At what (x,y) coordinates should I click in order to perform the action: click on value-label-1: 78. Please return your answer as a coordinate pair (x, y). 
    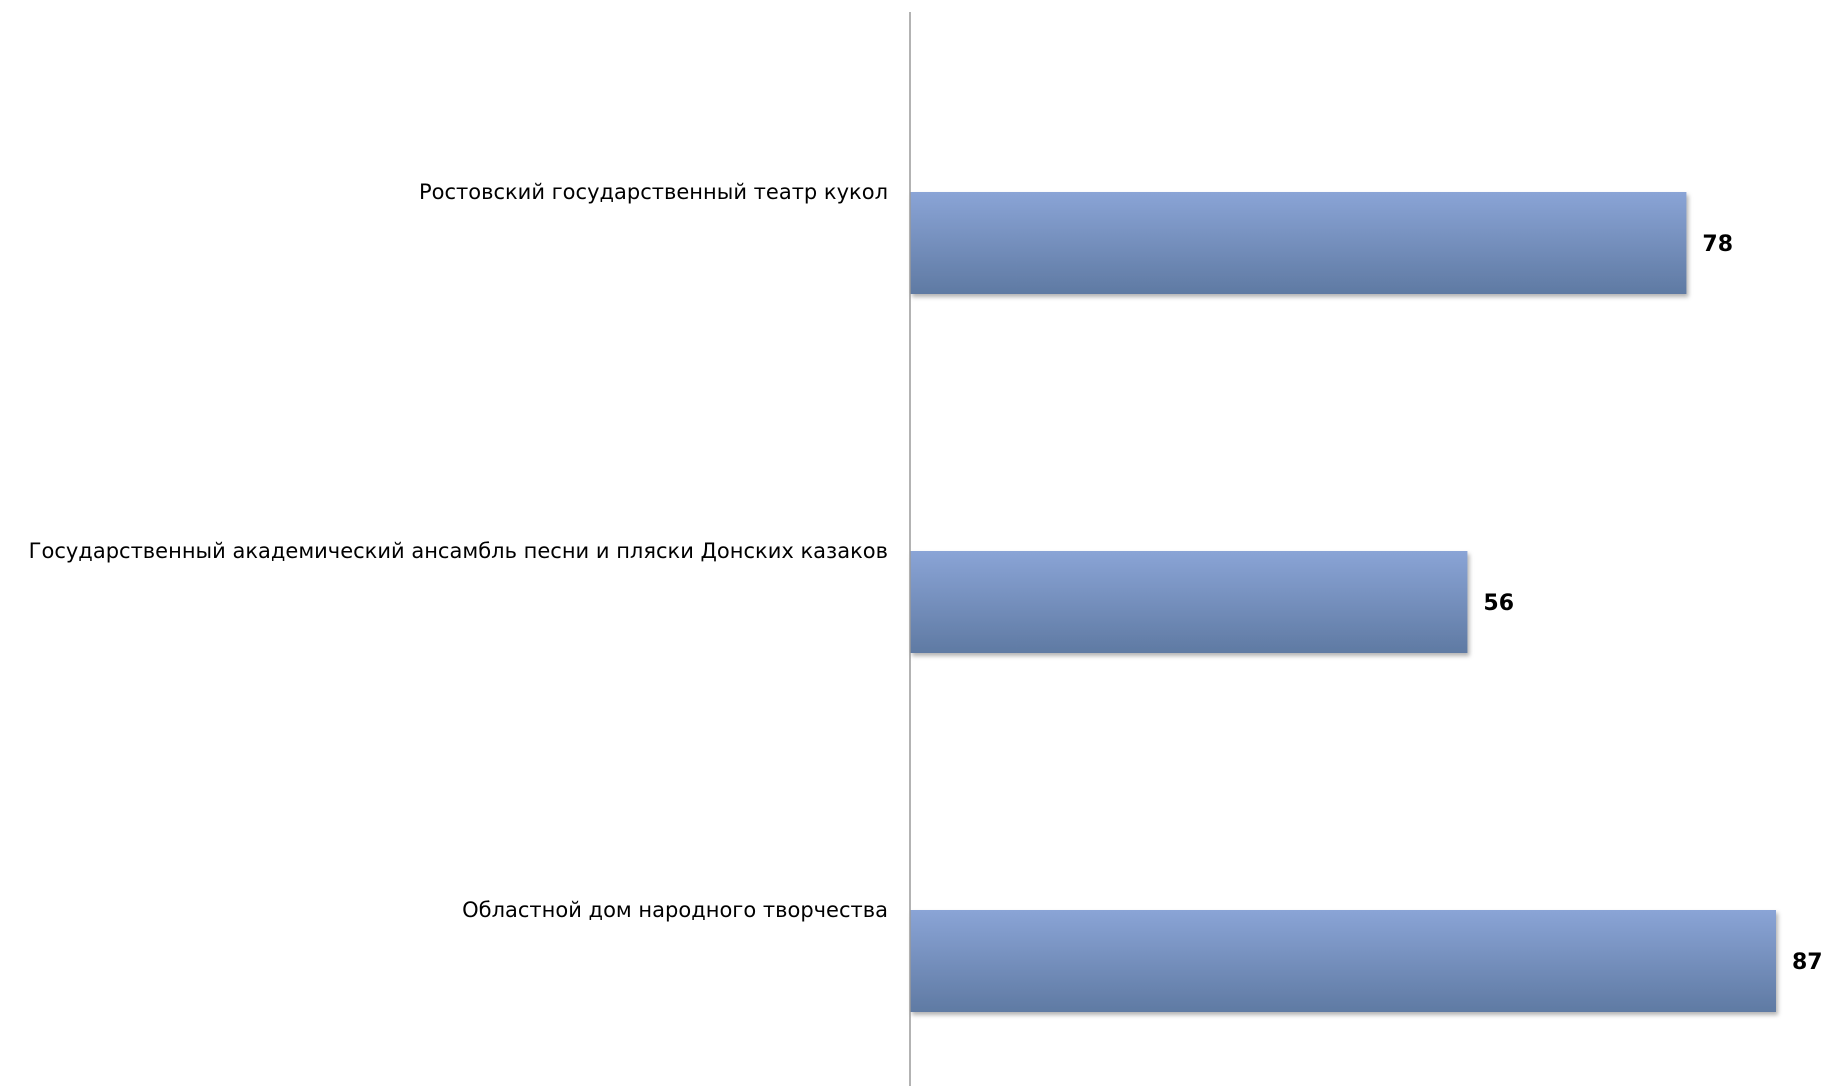
    Looking at the image, I should click on (1717, 244).